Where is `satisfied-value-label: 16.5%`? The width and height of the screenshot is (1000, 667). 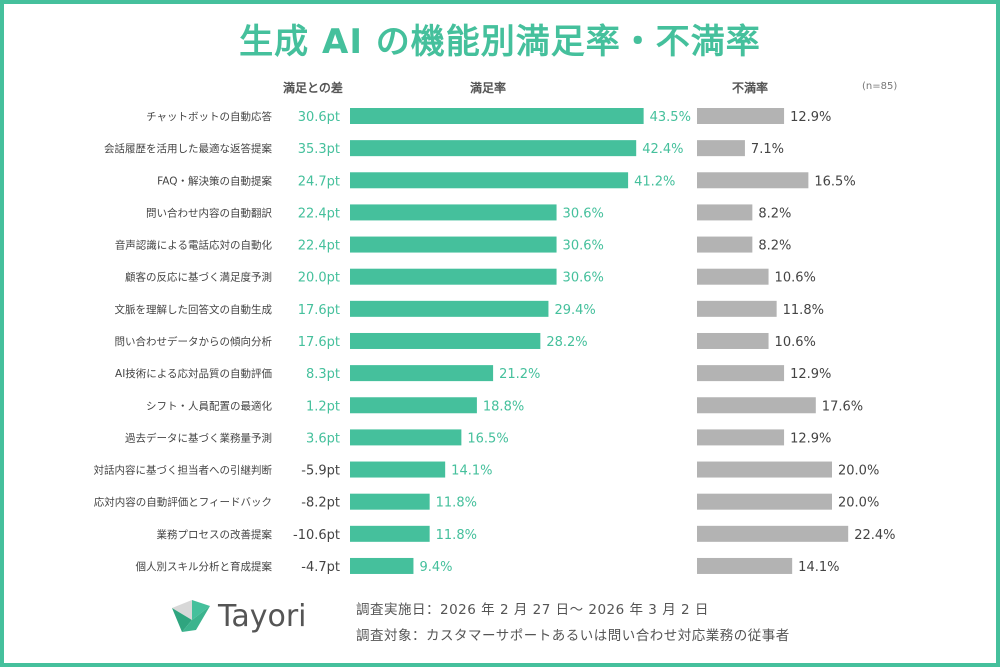 satisfied-value-label: 16.5% is located at coordinates (487, 438).